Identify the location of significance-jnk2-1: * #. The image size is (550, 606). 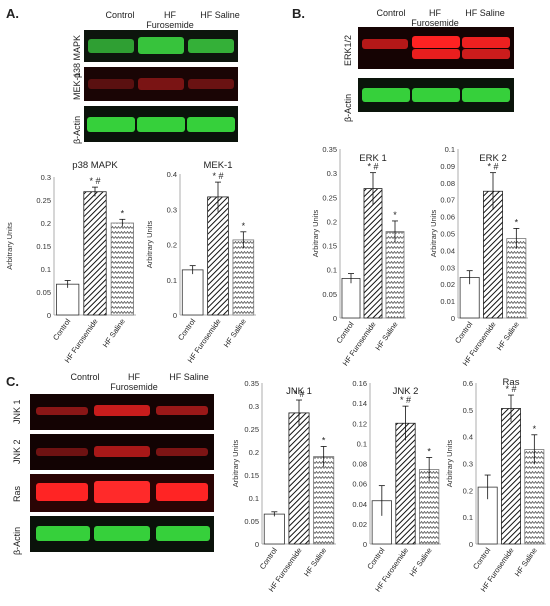
(405, 400).